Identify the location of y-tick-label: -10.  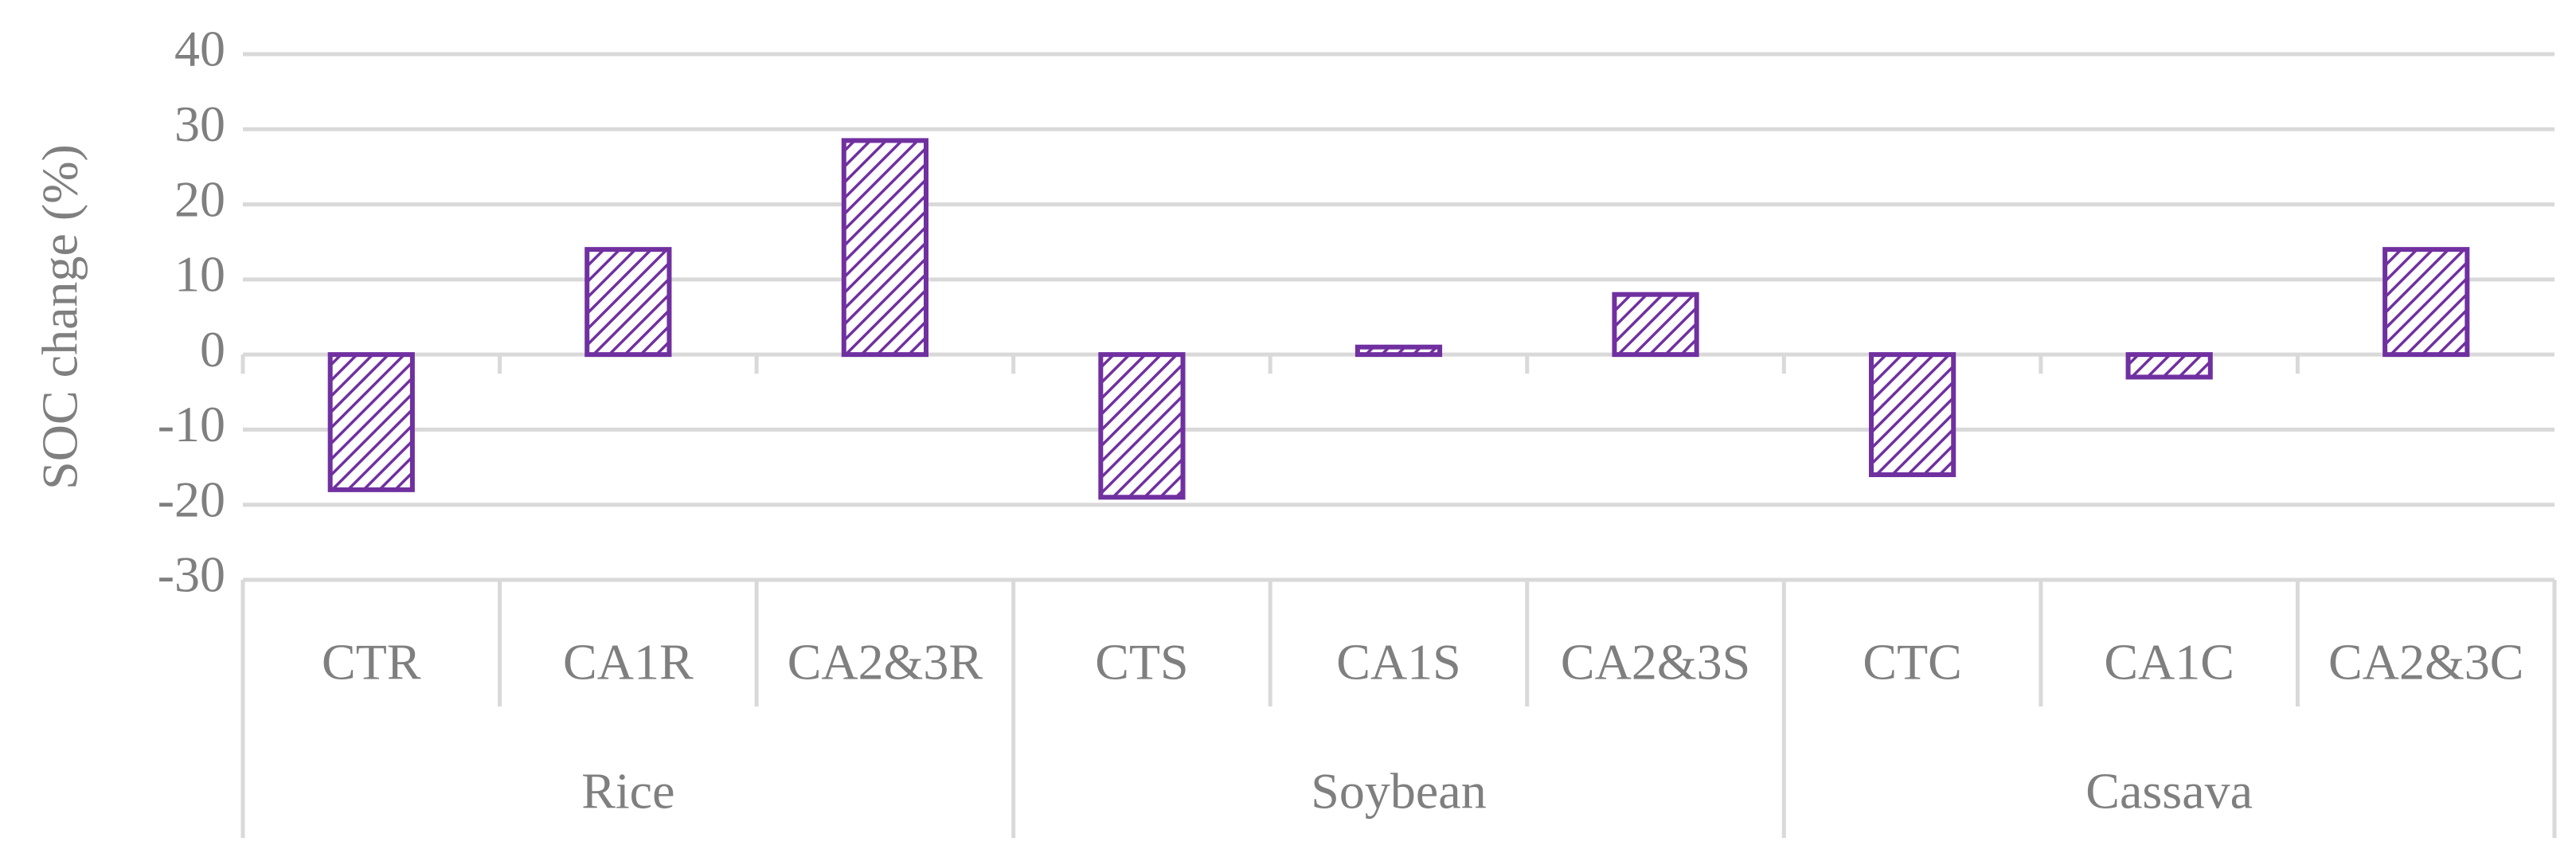
(192, 424).